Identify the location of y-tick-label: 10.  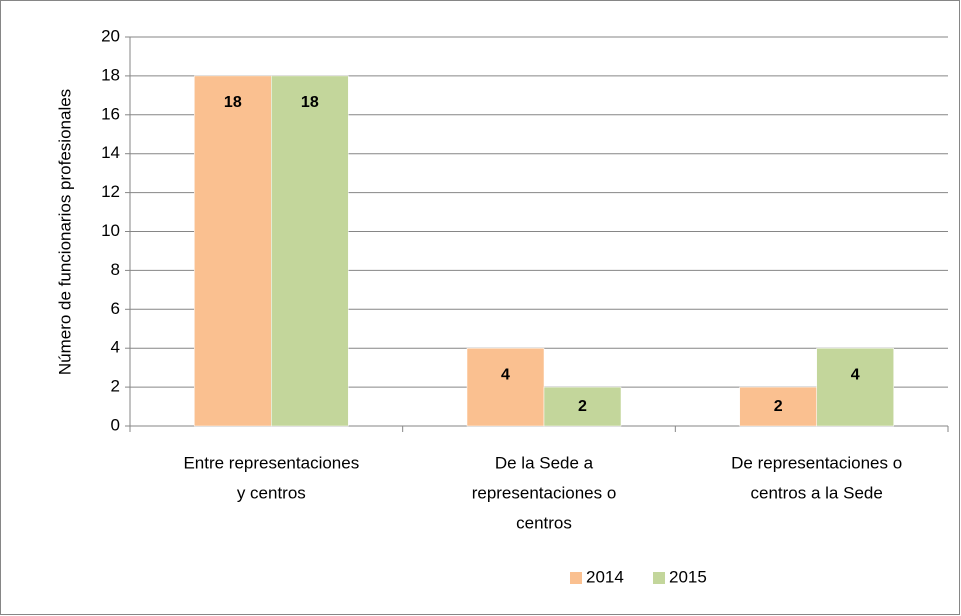
(110, 230).